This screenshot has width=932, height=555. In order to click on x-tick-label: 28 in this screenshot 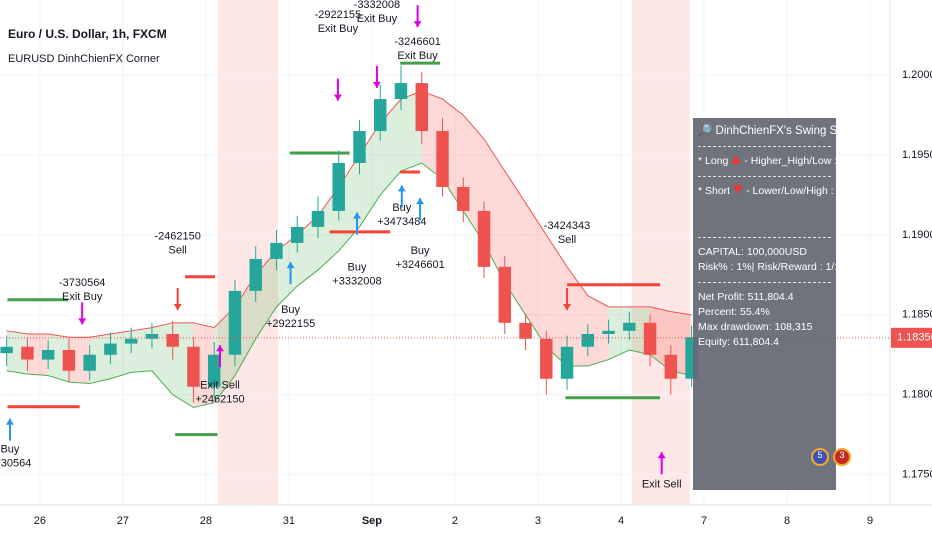, I will do `click(206, 521)`.